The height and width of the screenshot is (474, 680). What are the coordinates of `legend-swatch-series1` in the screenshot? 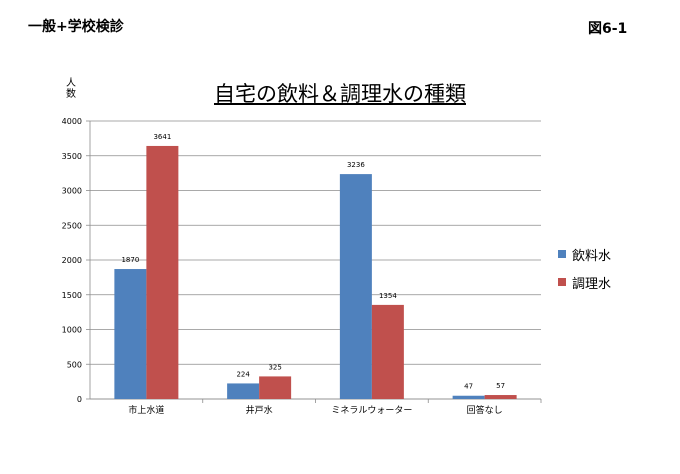 It's located at (562, 254).